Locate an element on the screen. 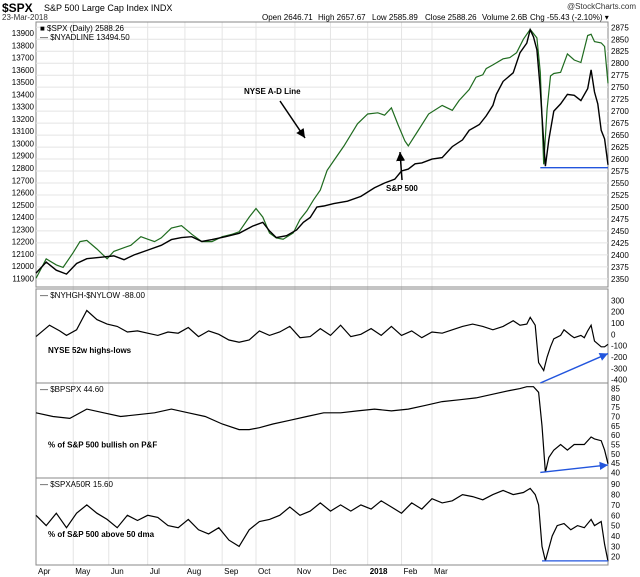 The image size is (640, 577). right-tick-label: 2750 is located at coordinates (620, 87).